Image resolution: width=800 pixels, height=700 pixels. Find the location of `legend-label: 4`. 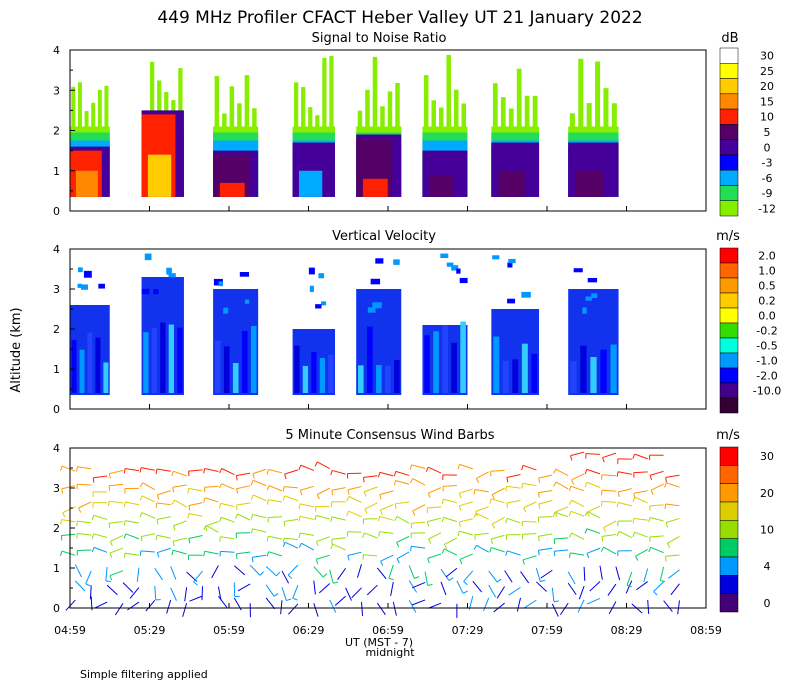

legend-label: 4 is located at coordinates (767, 566).